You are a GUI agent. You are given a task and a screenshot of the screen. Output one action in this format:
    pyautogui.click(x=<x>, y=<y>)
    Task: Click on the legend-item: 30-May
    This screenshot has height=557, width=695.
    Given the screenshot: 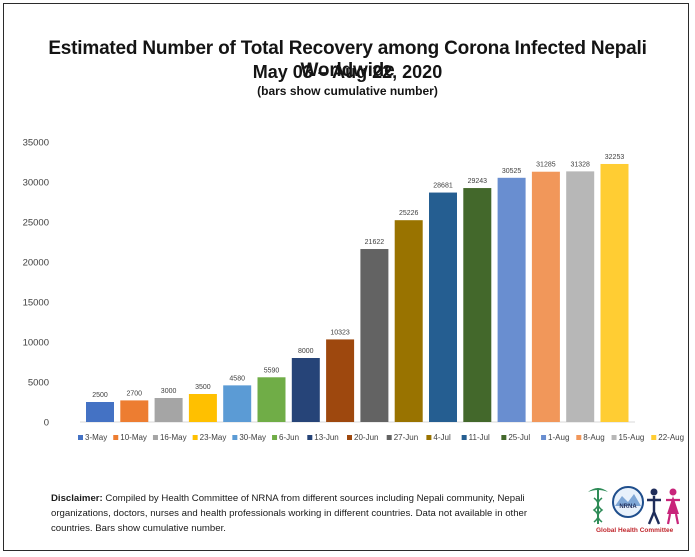 What is the action you would take?
    pyautogui.click(x=252, y=437)
    